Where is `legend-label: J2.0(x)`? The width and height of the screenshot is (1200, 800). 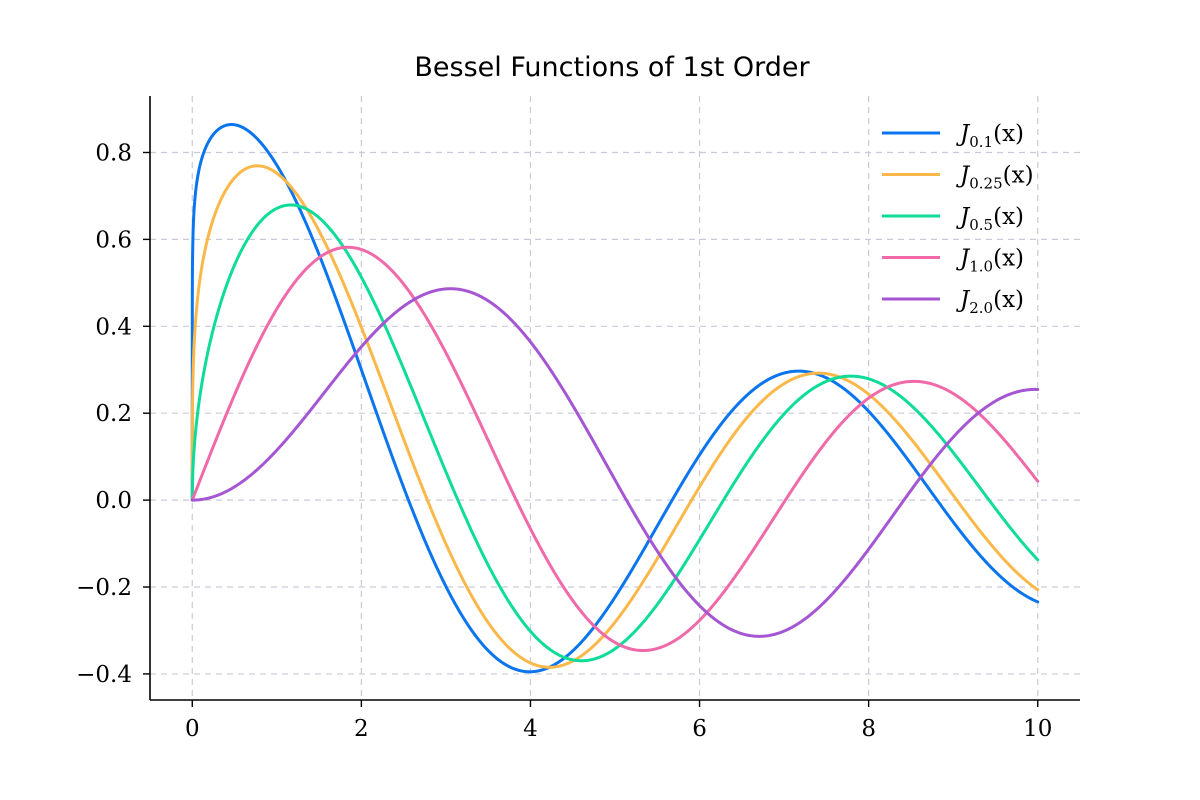 legend-label: J2.0(x) is located at coordinates (990, 302).